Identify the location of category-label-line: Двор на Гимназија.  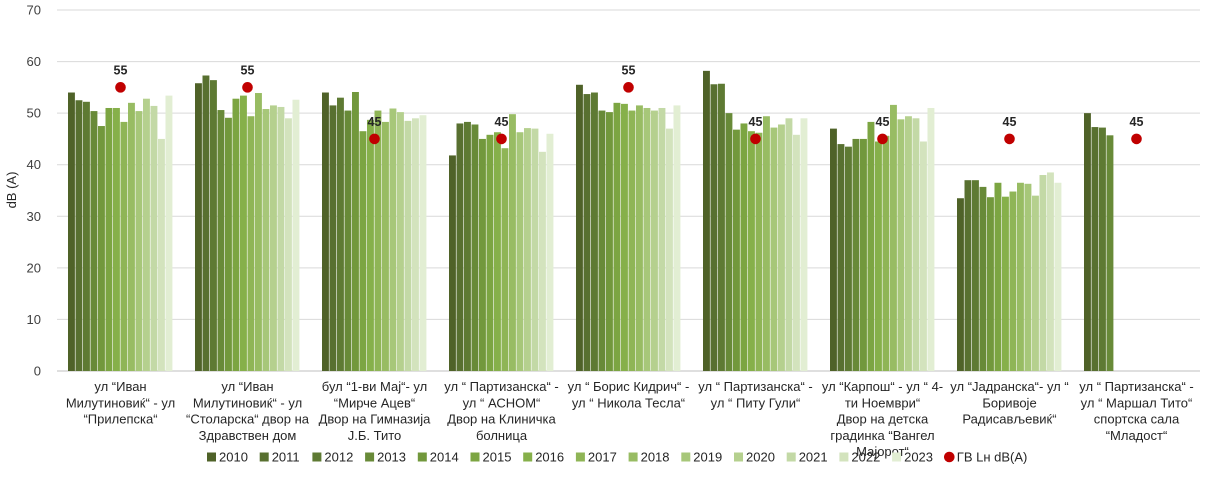
(375, 419).